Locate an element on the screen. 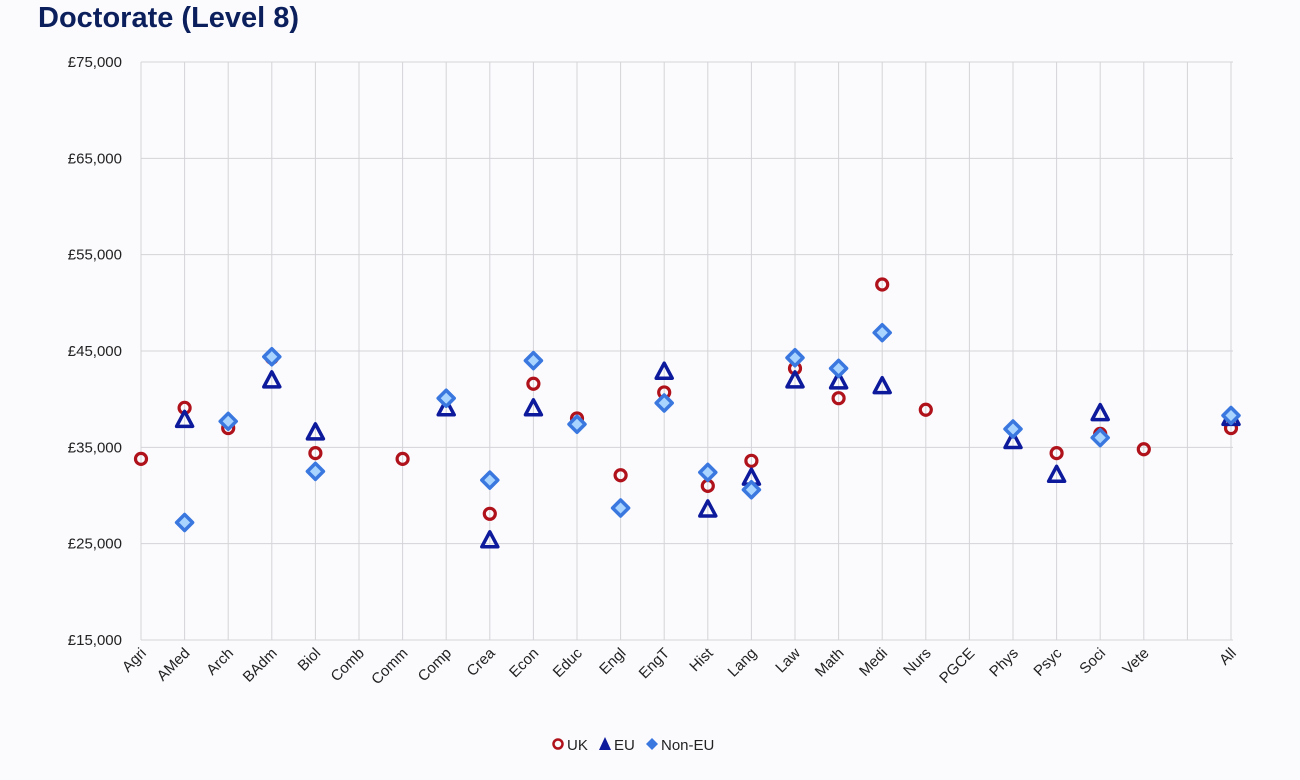 This screenshot has height=780, width=1300. x-tick-label: Comb is located at coordinates (348, 665).